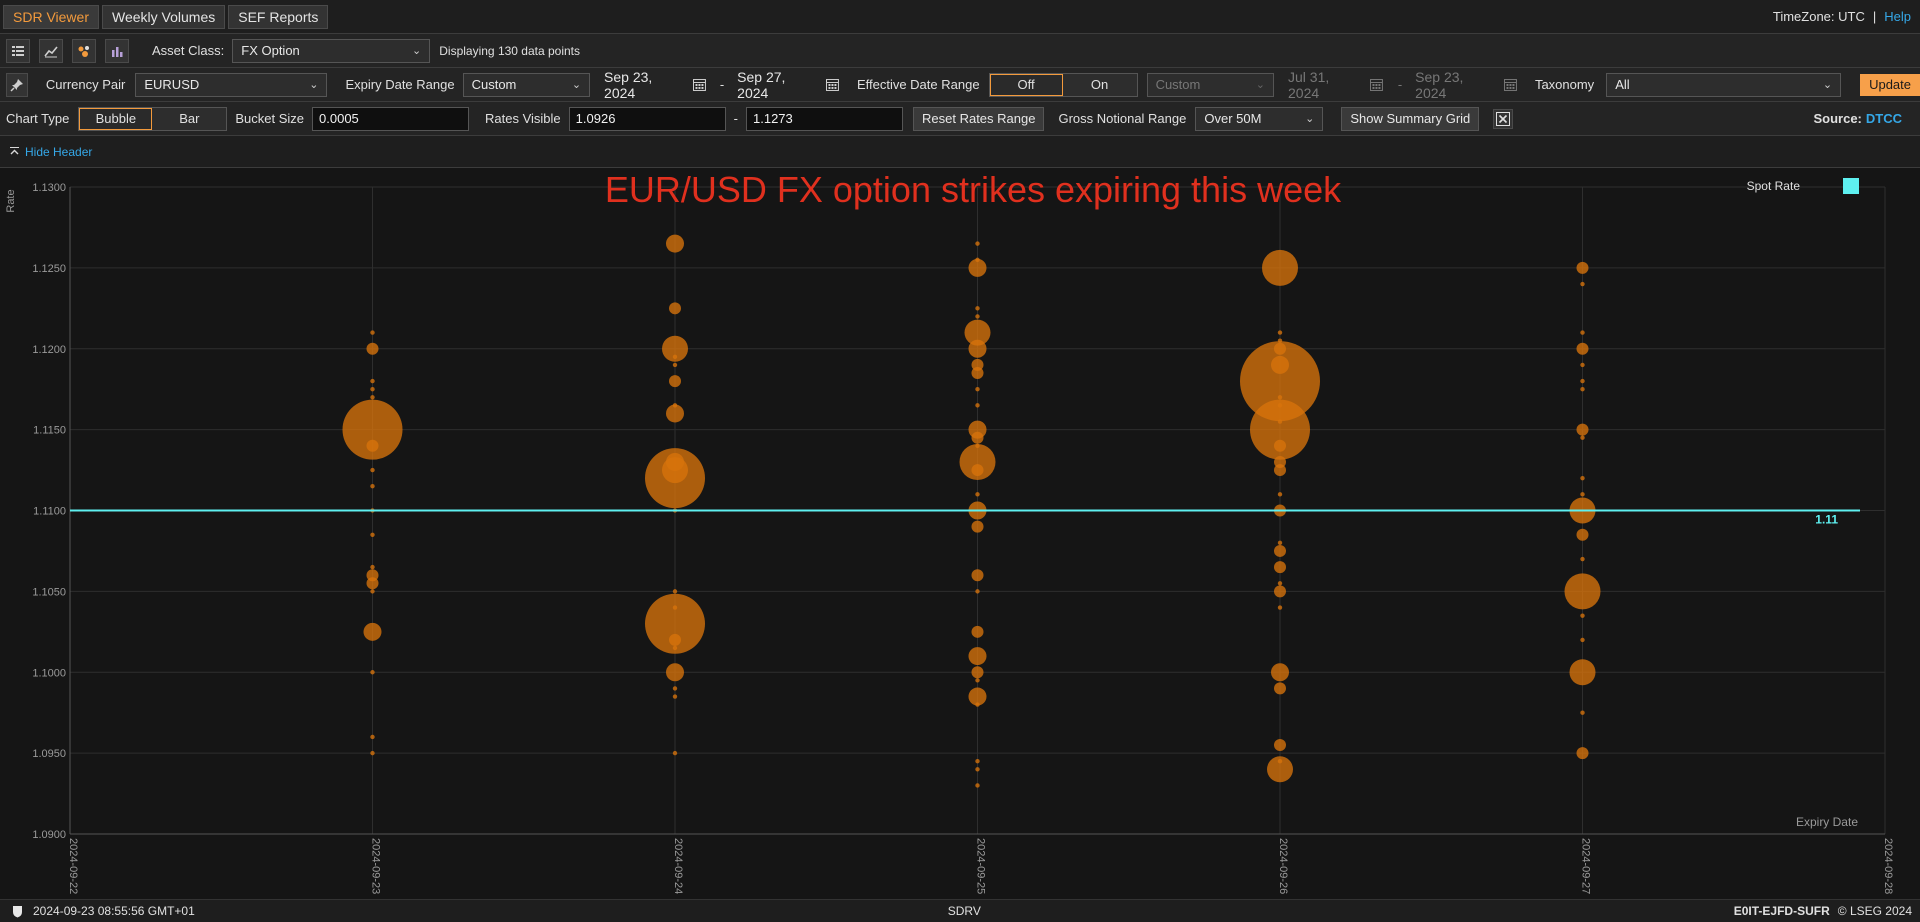 This screenshot has width=1920, height=922. Describe the element at coordinates (231, 84) in the screenshot. I see `currency-pair-select: EURUSD ⌄` at that location.